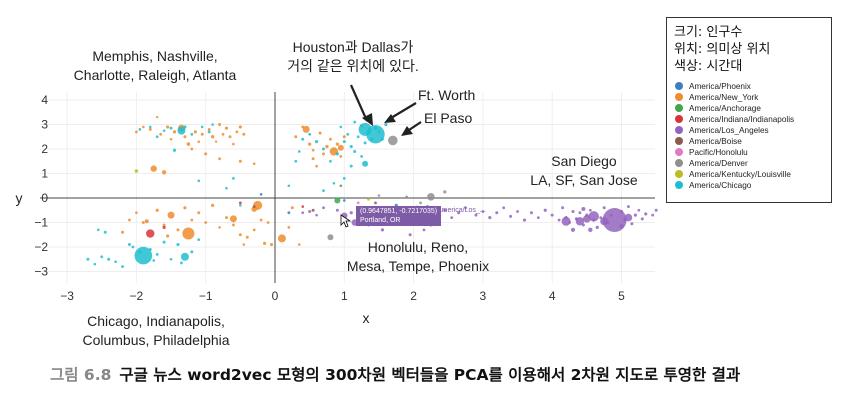 Image resolution: width=847 pixels, height=401 pixels. Describe the element at coordinates (753, 141) in the screenshot. I see `legend-item: America/Boise` at that location.